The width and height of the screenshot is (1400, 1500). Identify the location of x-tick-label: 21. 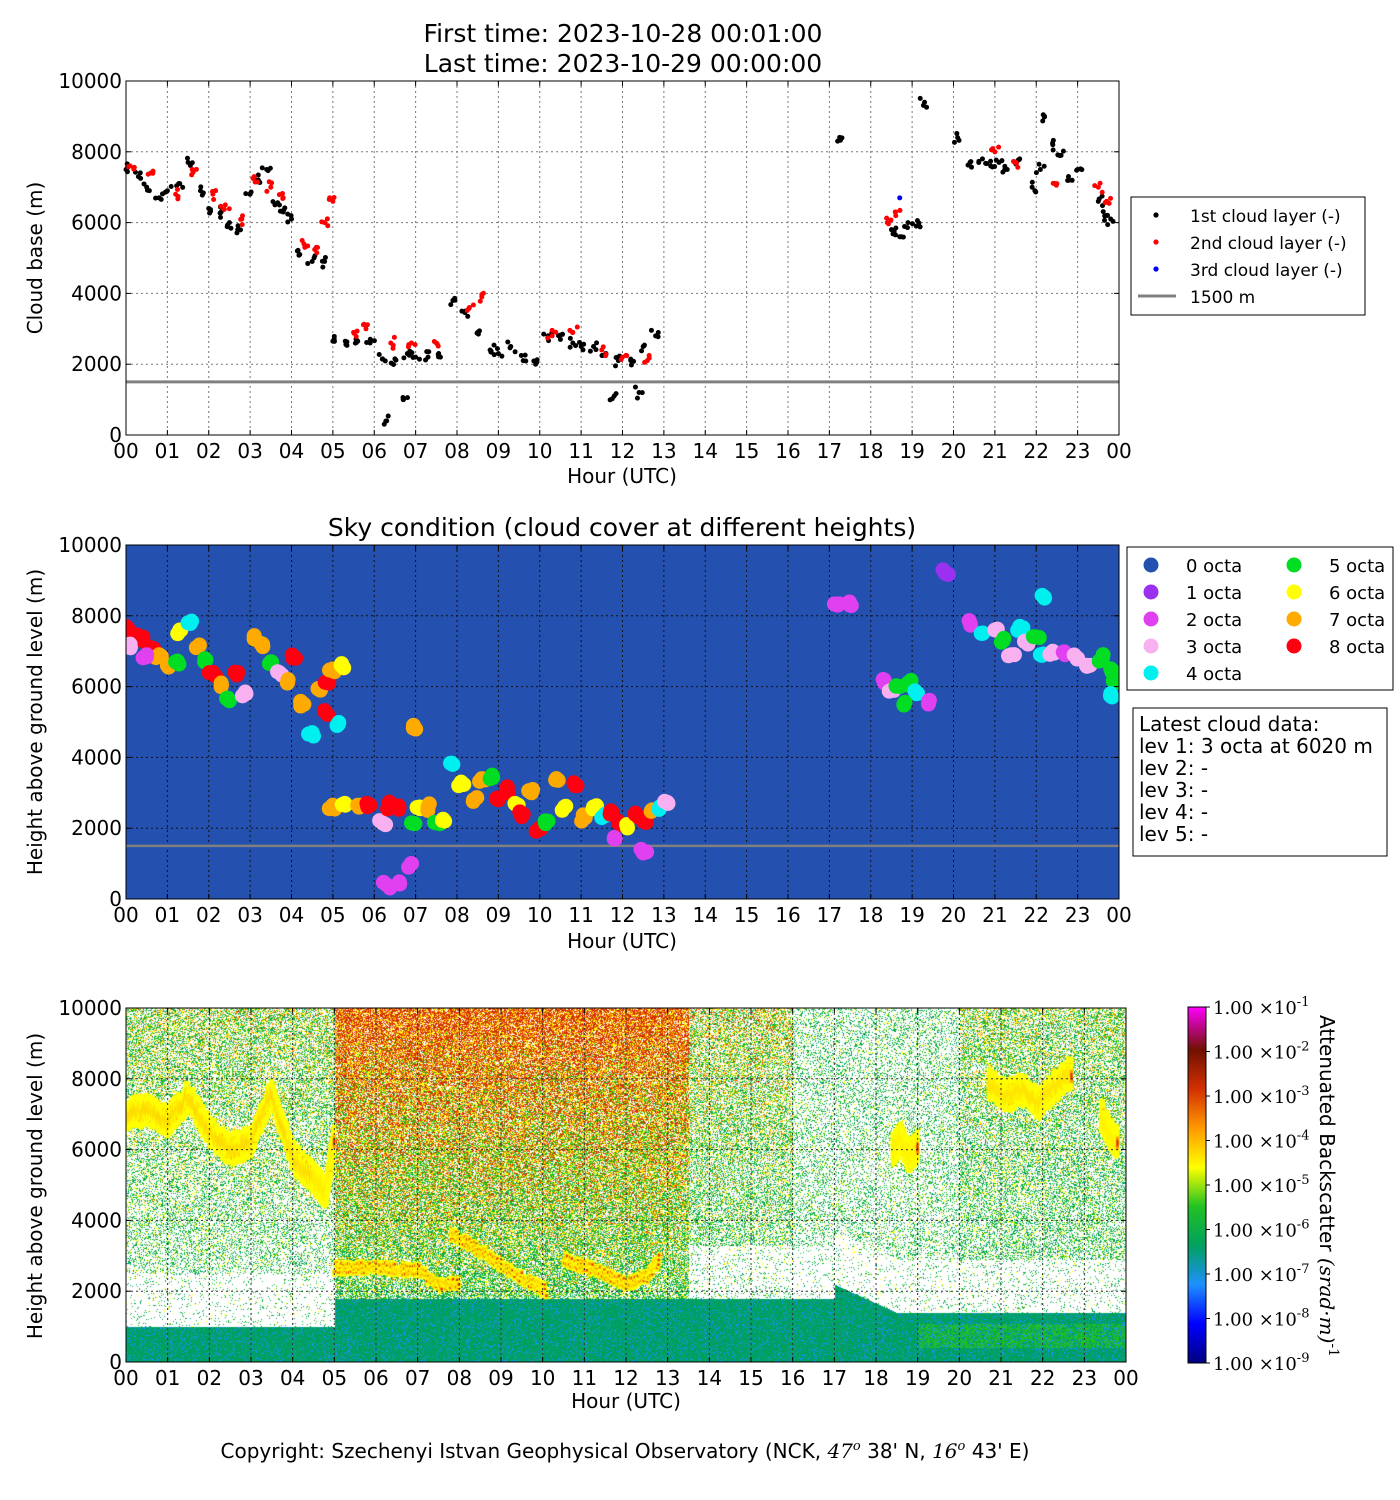
(994, 451).